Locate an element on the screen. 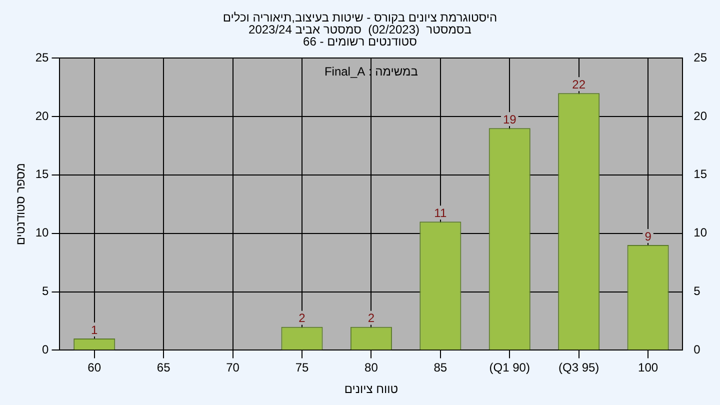 The width and height of the screenshot is (720, 405). data-label: 9 is located at coordinates (648, 236).